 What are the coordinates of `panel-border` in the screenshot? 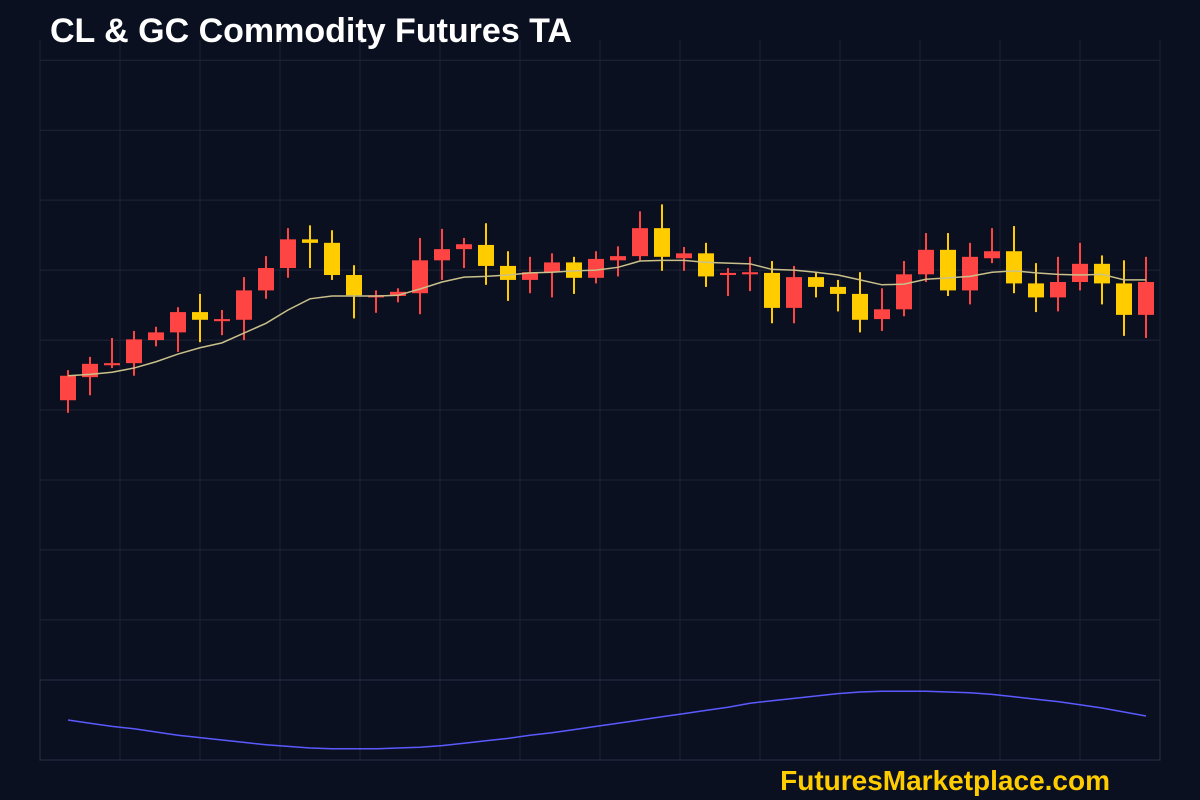 It's located at (600, 720).